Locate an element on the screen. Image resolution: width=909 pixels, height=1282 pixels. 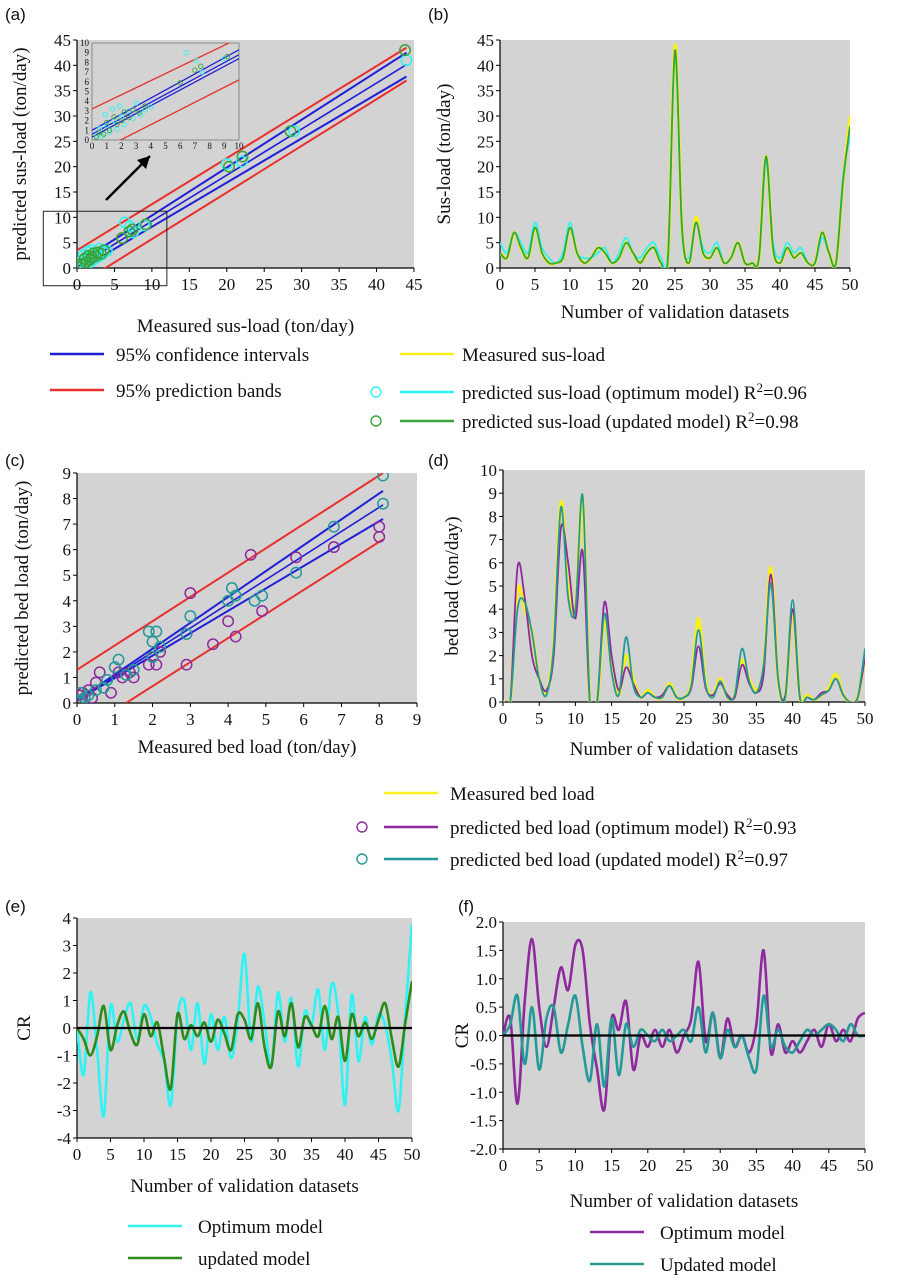
confidence-upper-line is located at coordinates (242, 158).